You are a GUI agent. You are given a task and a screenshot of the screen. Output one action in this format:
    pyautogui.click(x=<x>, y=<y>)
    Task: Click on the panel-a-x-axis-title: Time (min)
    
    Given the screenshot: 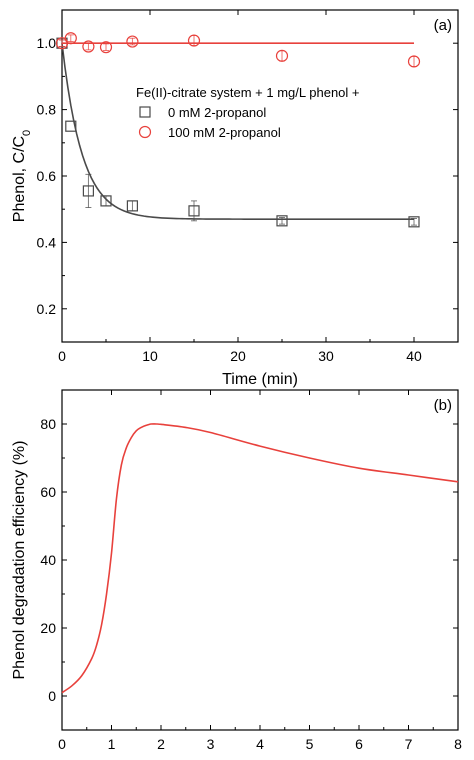 What is the action you would take?
    pyautogui.click(x=260, y=379)
    